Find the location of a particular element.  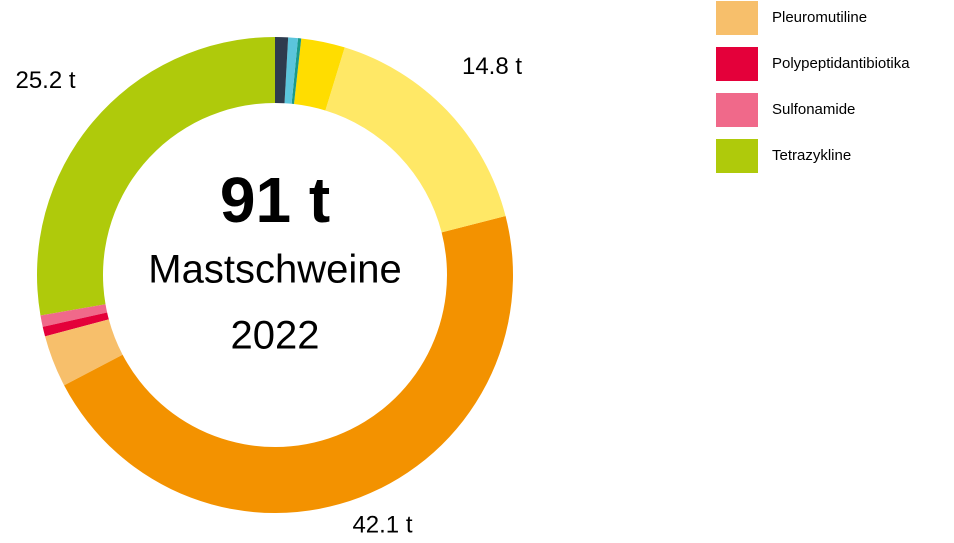

value-label: 25.2 t is located at coordinates (45, 80).